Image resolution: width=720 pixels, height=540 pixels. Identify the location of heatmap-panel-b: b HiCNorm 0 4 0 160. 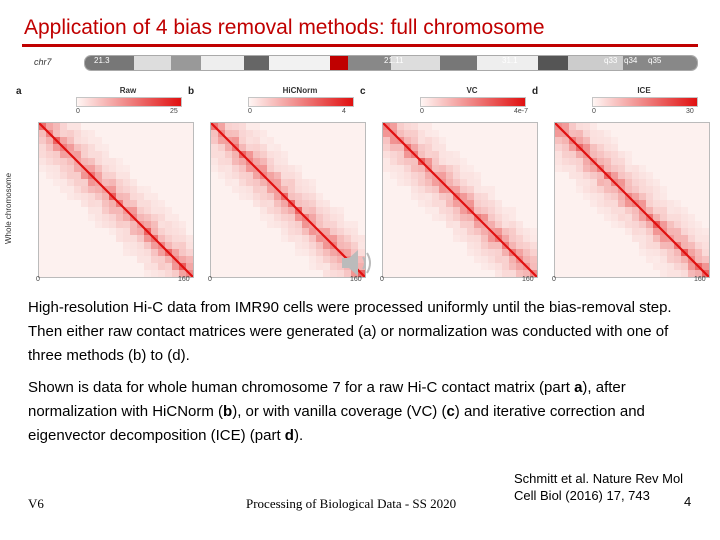
(280, 188).